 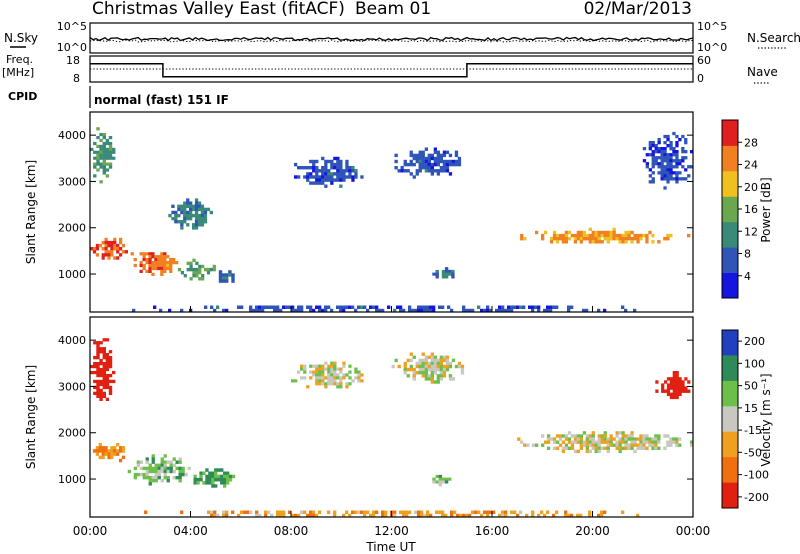 I want to click on xtick-label: 20:00, so click(x=592, y=531).